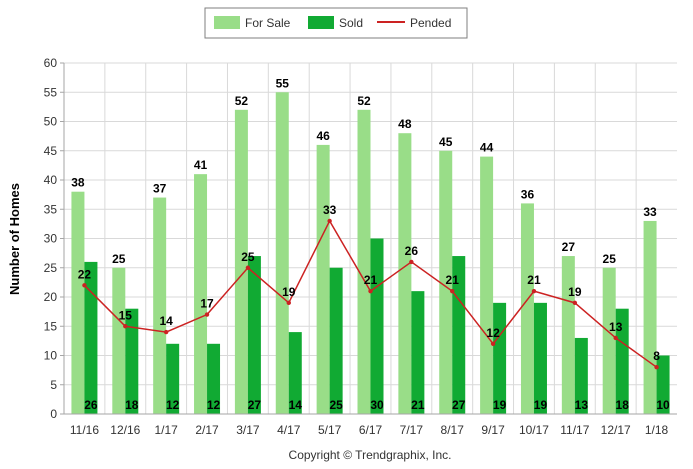  Describe the element at coordinates (330, 210) in the screenshot. I see `data-label-pended: 33` at that location.